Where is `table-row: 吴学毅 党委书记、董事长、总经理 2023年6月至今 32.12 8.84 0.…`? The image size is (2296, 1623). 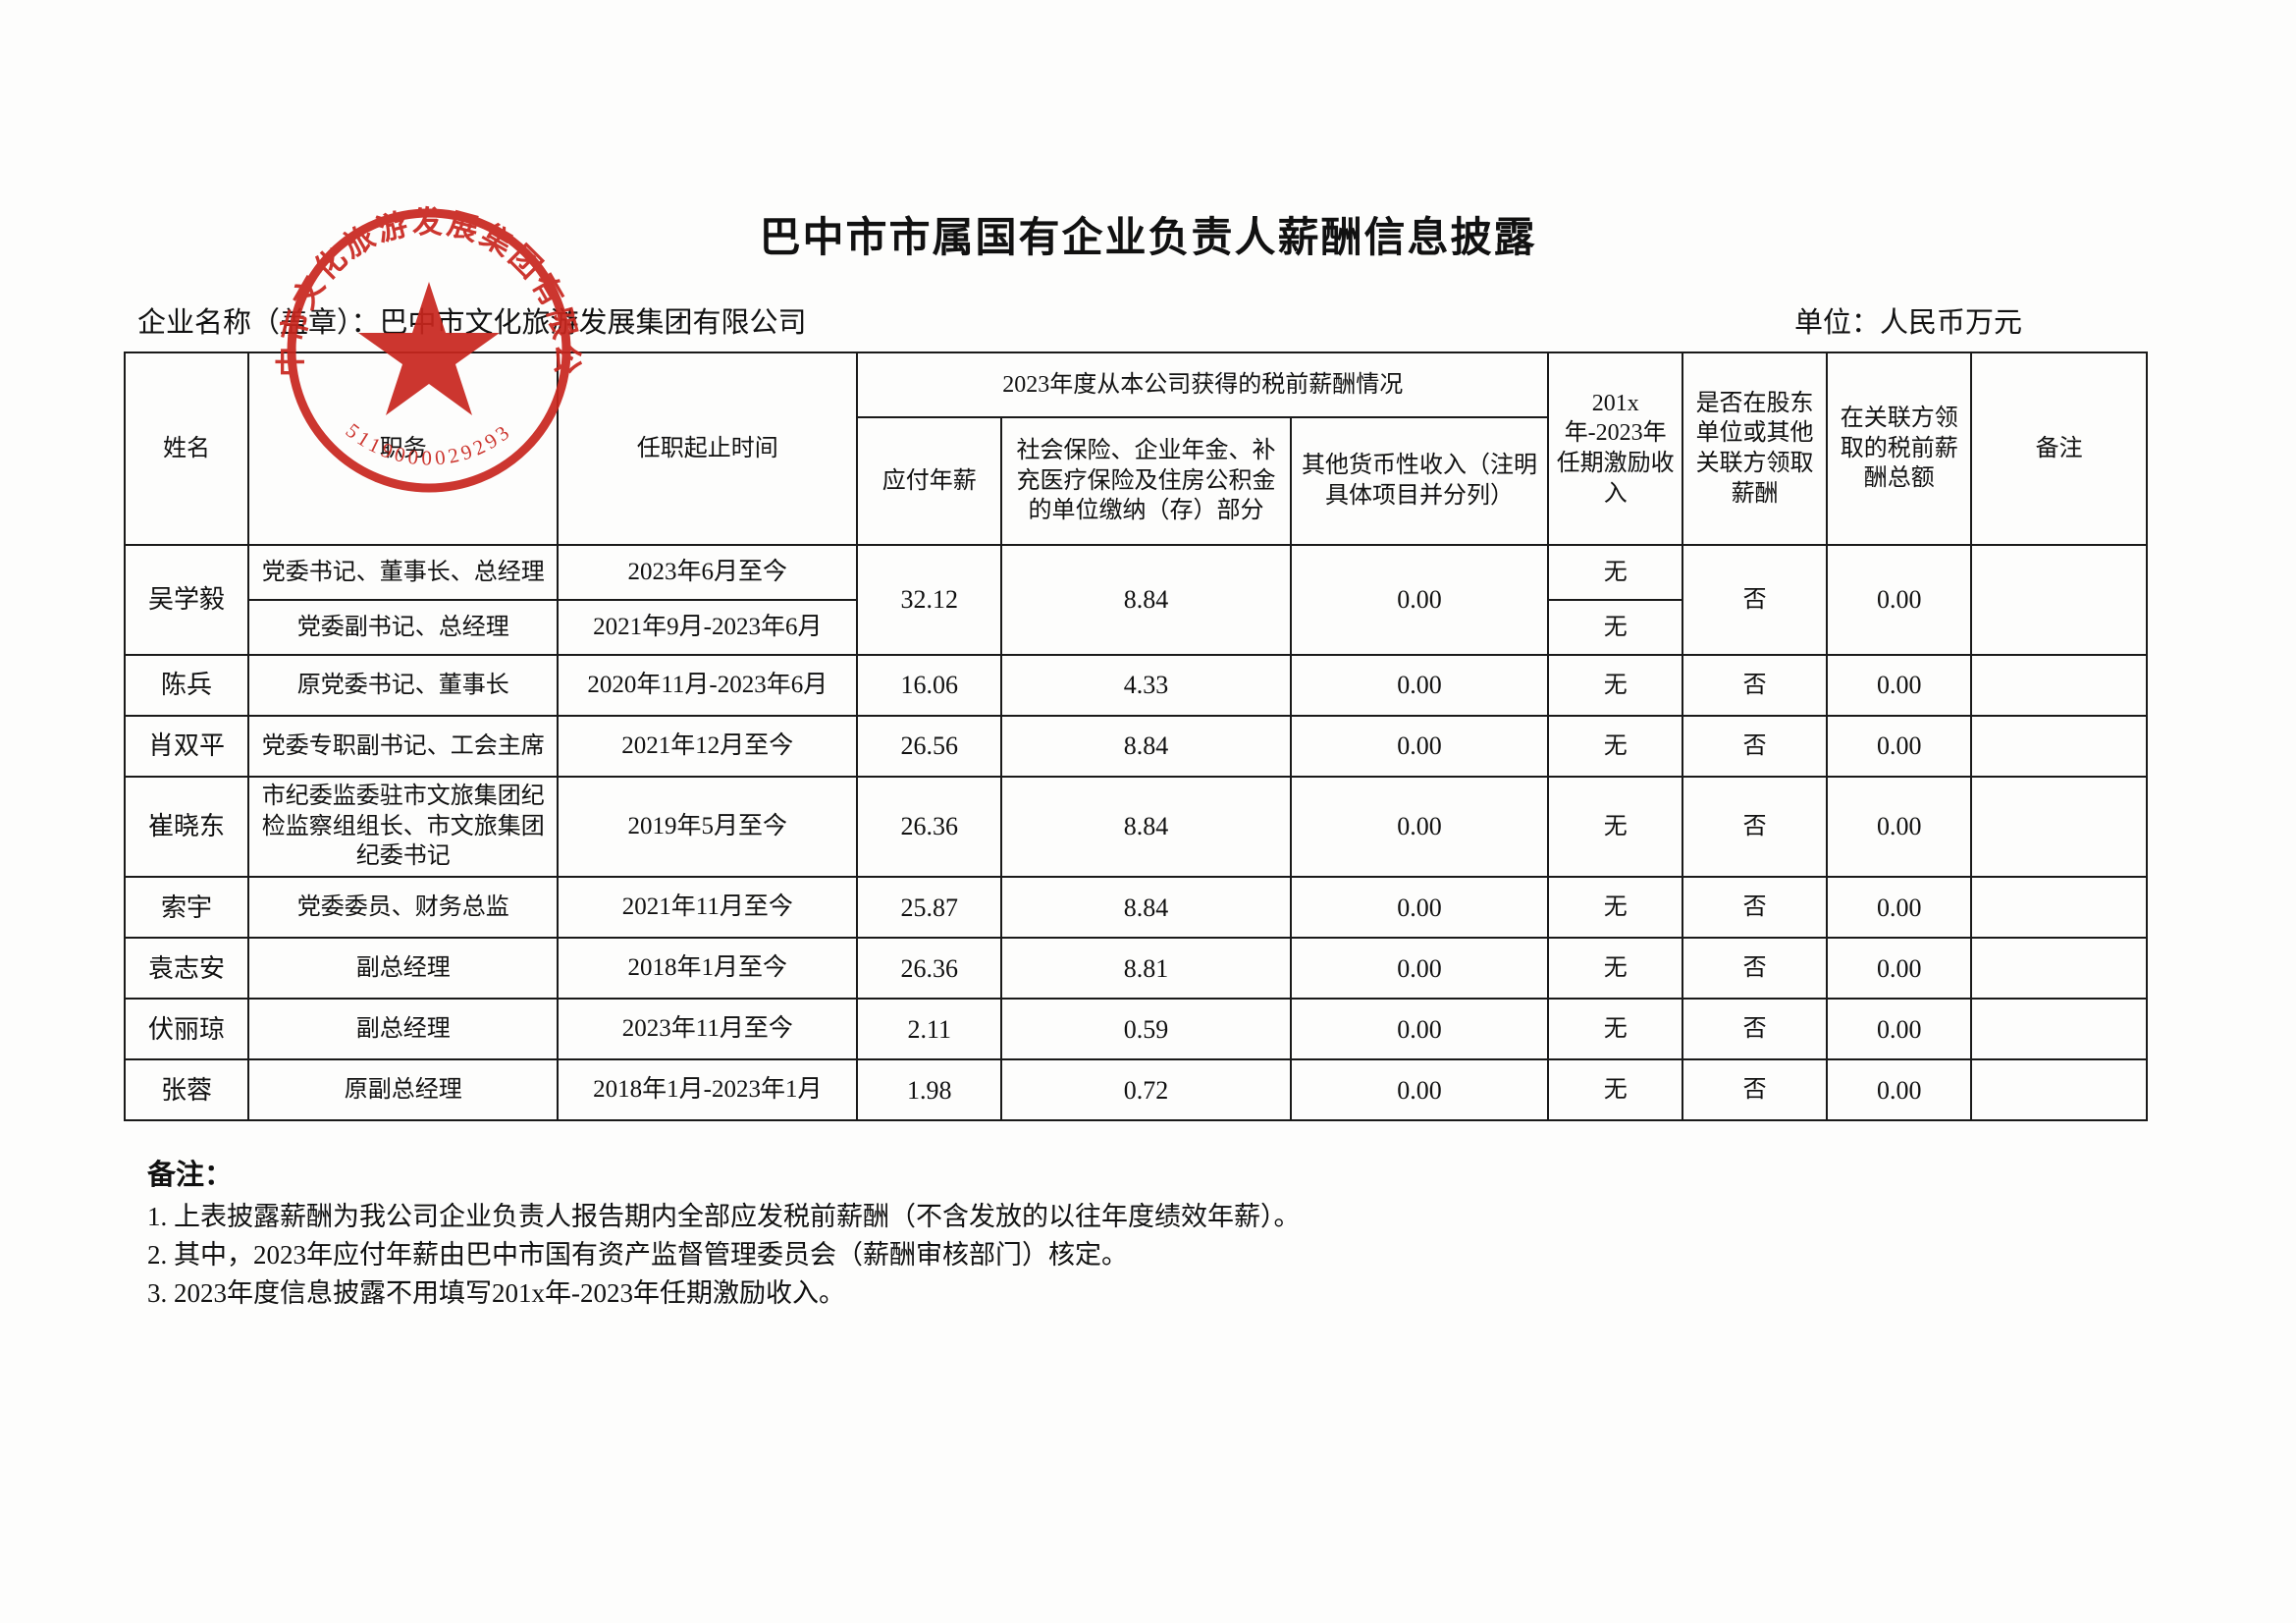 table-row: 吴学毅 党委书记、董事长、总经理 2023年6月至今 32.12 8.84 0.… is located at coordinates (1135, 600).